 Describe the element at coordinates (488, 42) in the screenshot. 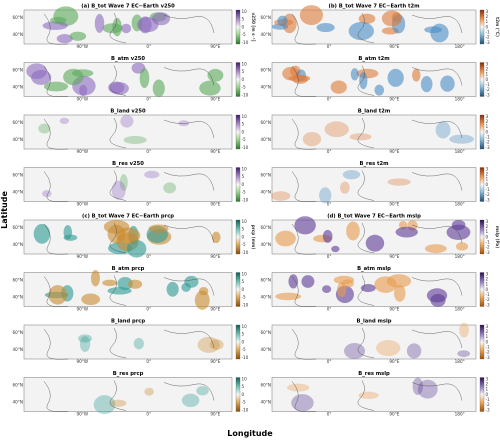

I see `colorbar-tick-label: -3` at that location.